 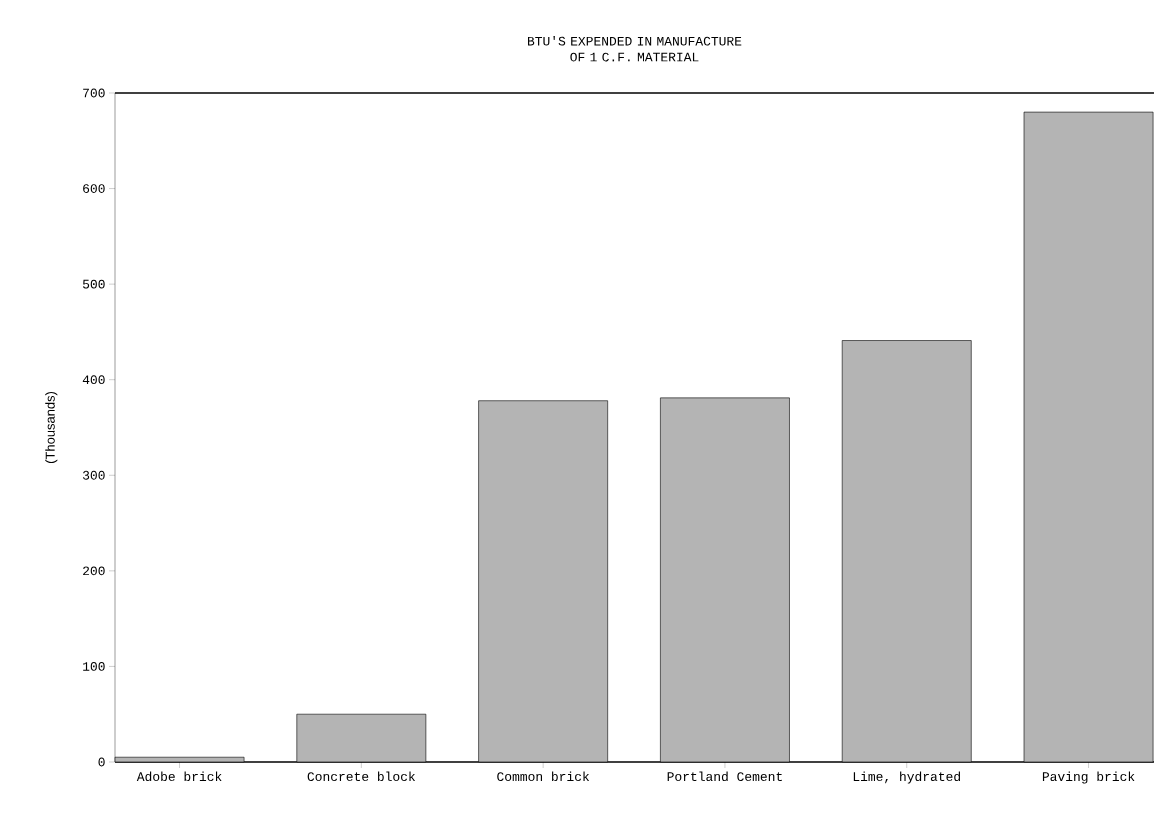 What do you see at coordinates (93, 475) in the screenshot?
I see `y-tick-label: 300` at bounding box center [93, 475].